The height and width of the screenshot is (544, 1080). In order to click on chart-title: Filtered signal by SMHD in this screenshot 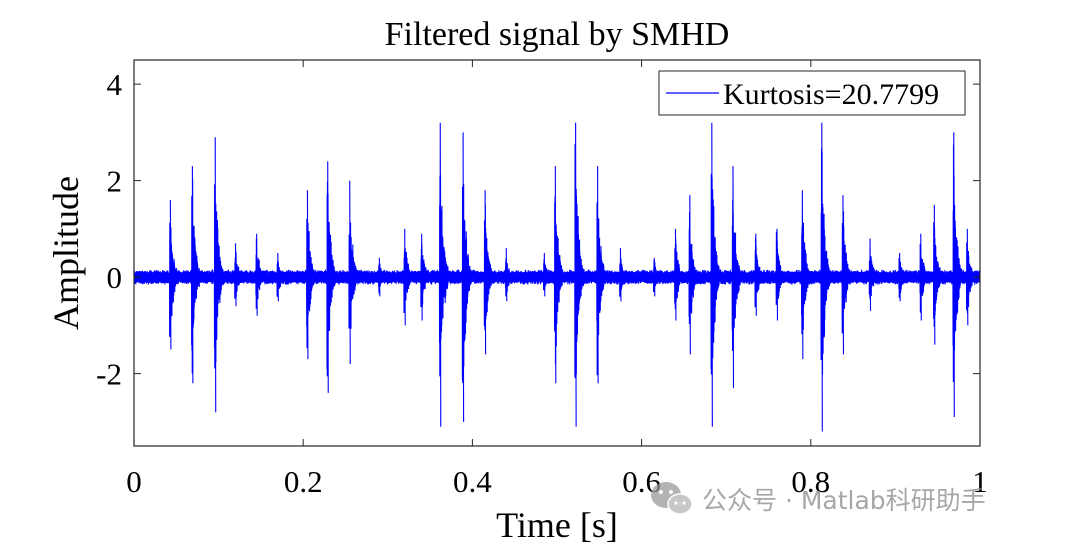, I will do `click(557, 34)`.